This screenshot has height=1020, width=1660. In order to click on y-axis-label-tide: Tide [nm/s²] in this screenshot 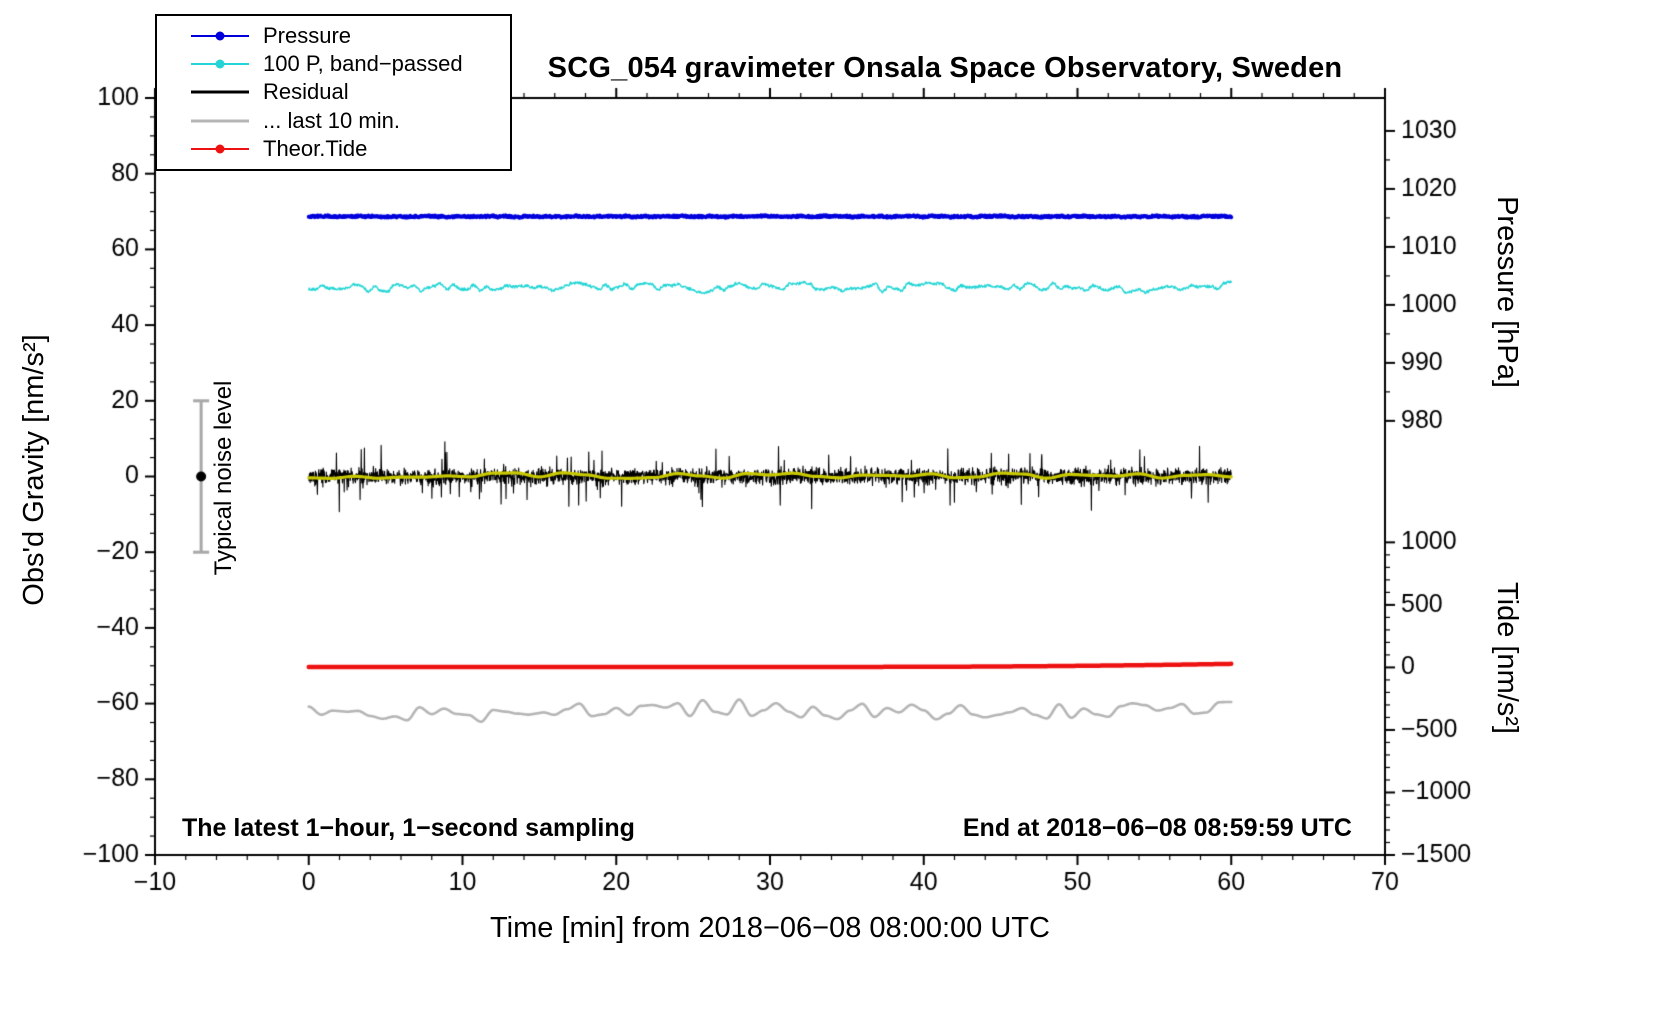, I will do `click(1507, 657)`.